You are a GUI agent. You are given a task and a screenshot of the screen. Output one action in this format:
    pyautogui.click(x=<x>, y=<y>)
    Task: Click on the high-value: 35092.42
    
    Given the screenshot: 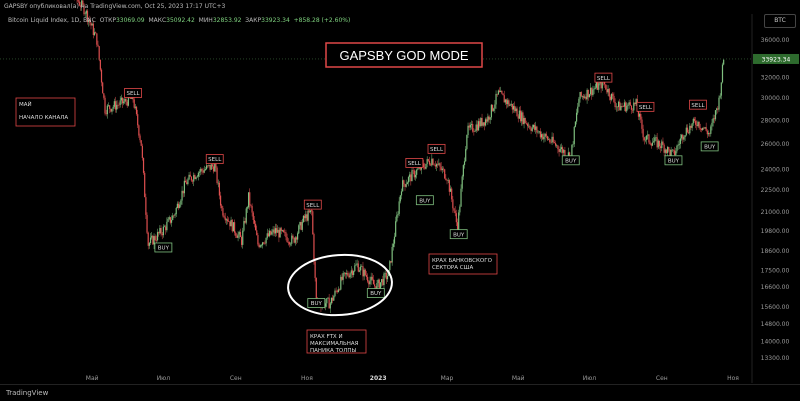 What is the action you would take?
    pyautogui.click(x=180, y=20)
    